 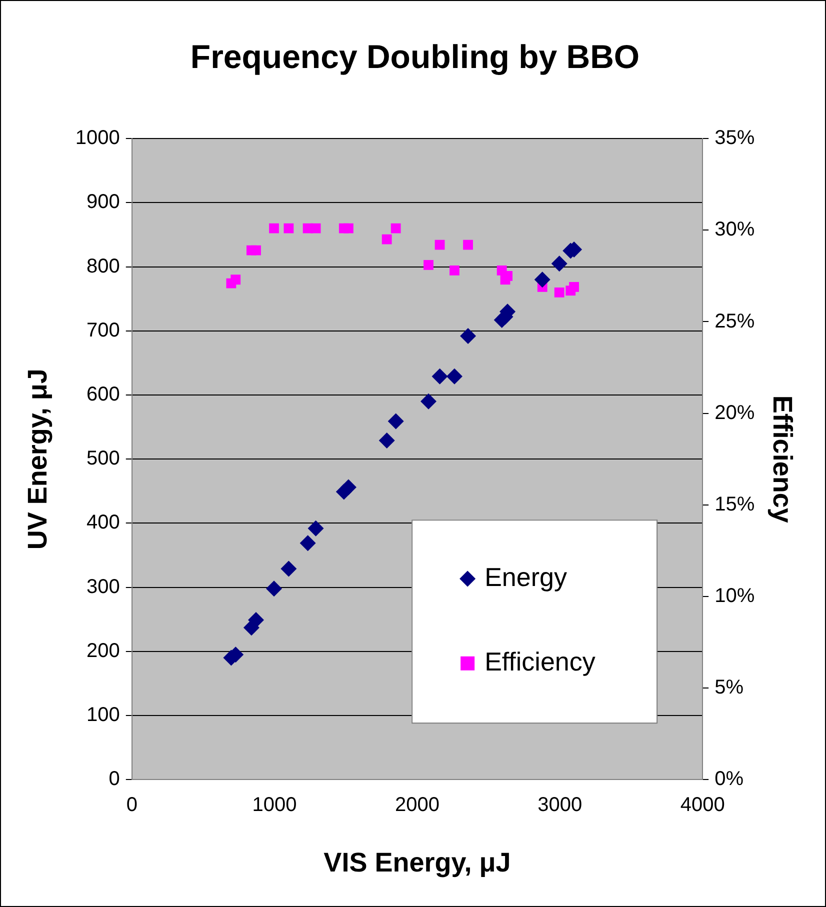 I want to click on y2-tick-label: 5%, so click(x=729, y=687).